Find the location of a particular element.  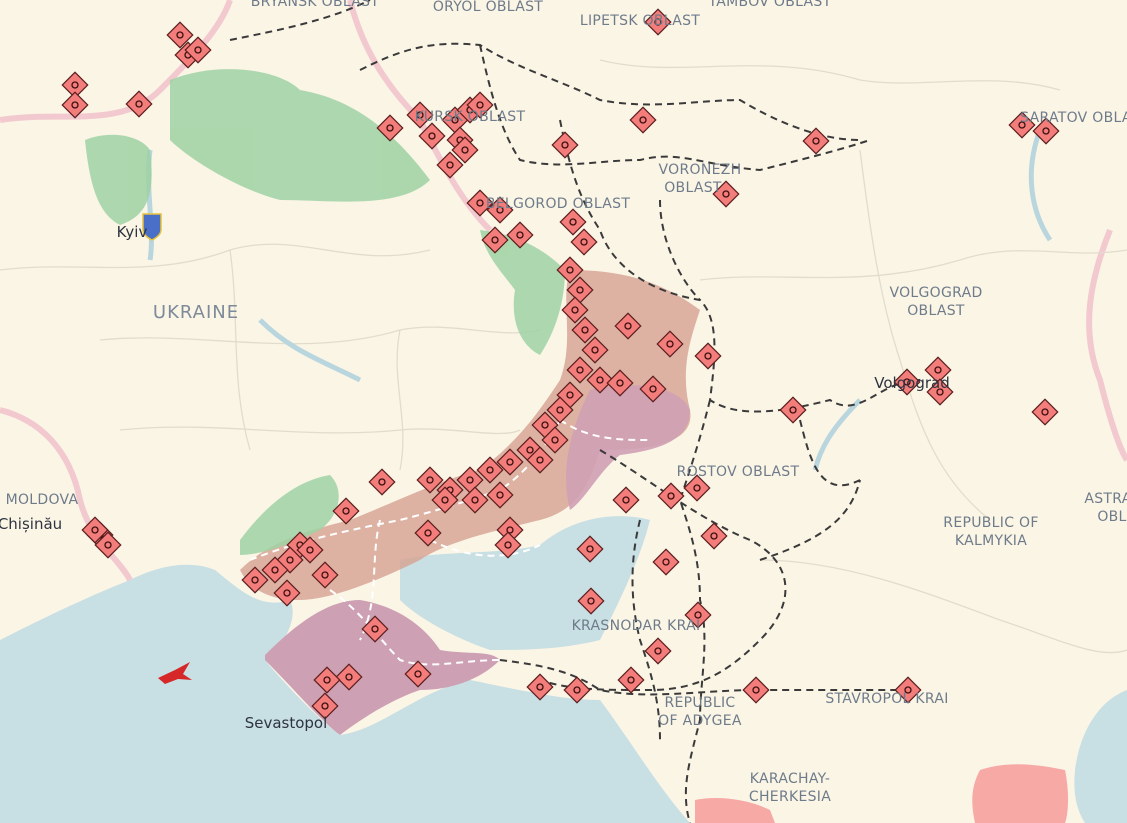

region-label: OBL is located at coordinates (1111, 517).